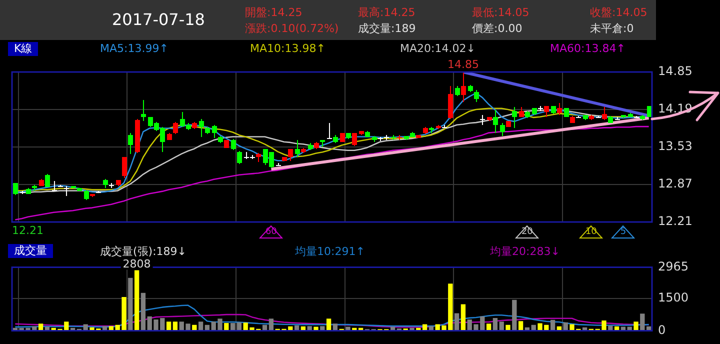 The width and height of the screenshot is (720, 344). I want to click on text: 2017-07-18, so click(158, 19).